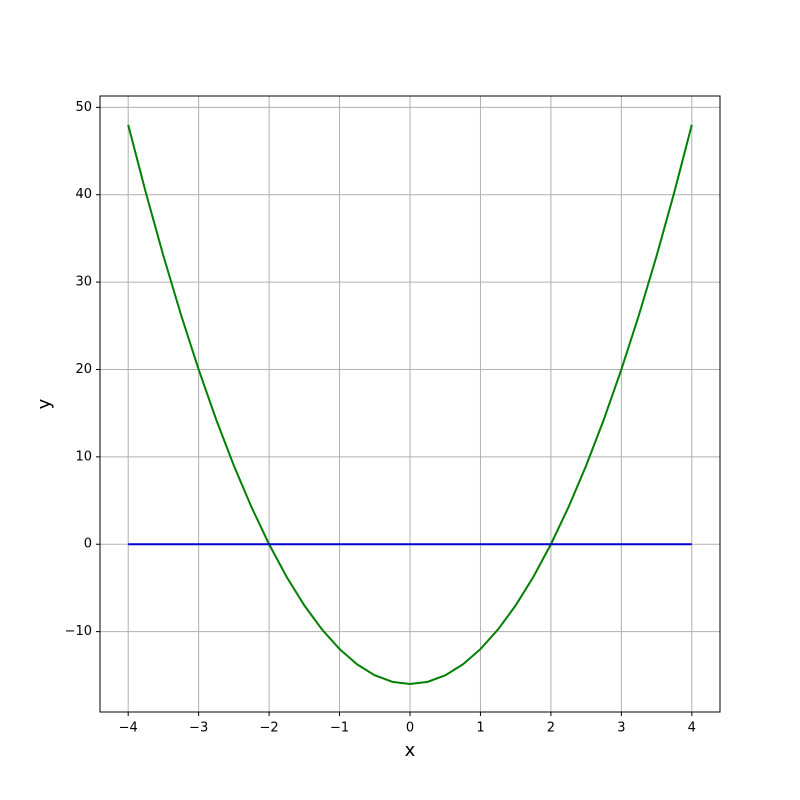 This screenshot has width=800, height=800. Describe the element at coordinates (410, 728) in the screenshot. I see `x-tick-label: 0` at that location.